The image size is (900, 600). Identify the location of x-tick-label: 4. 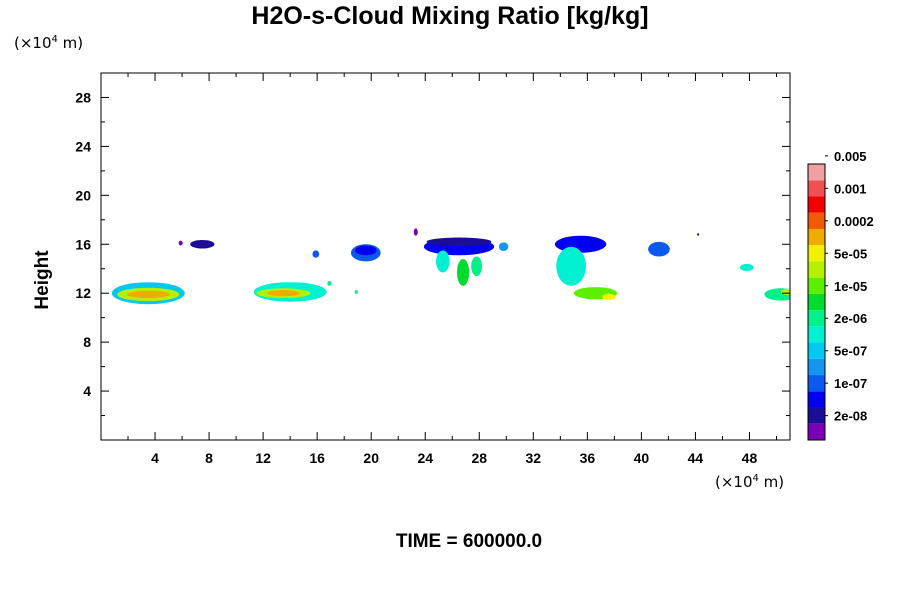
(155, 458).